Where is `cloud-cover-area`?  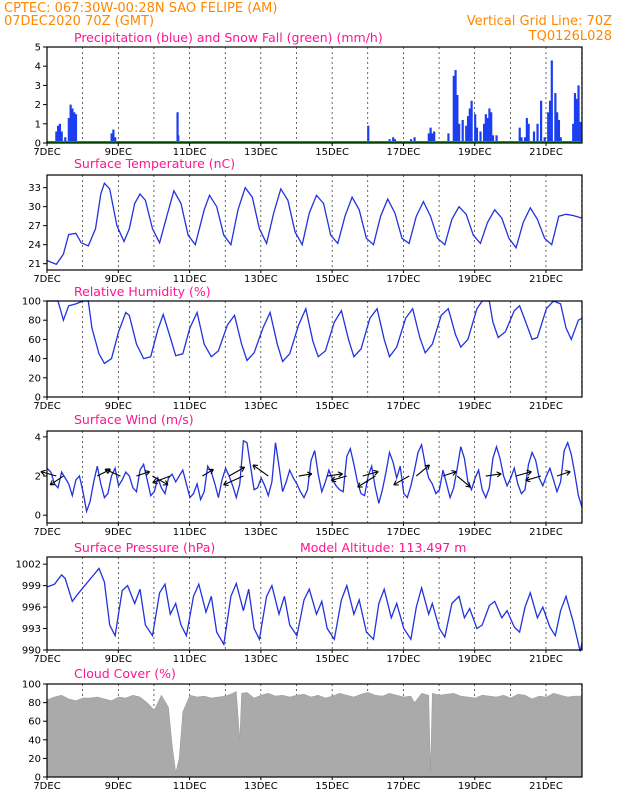
cloud-cover-area is located at coordinates (314, 734).